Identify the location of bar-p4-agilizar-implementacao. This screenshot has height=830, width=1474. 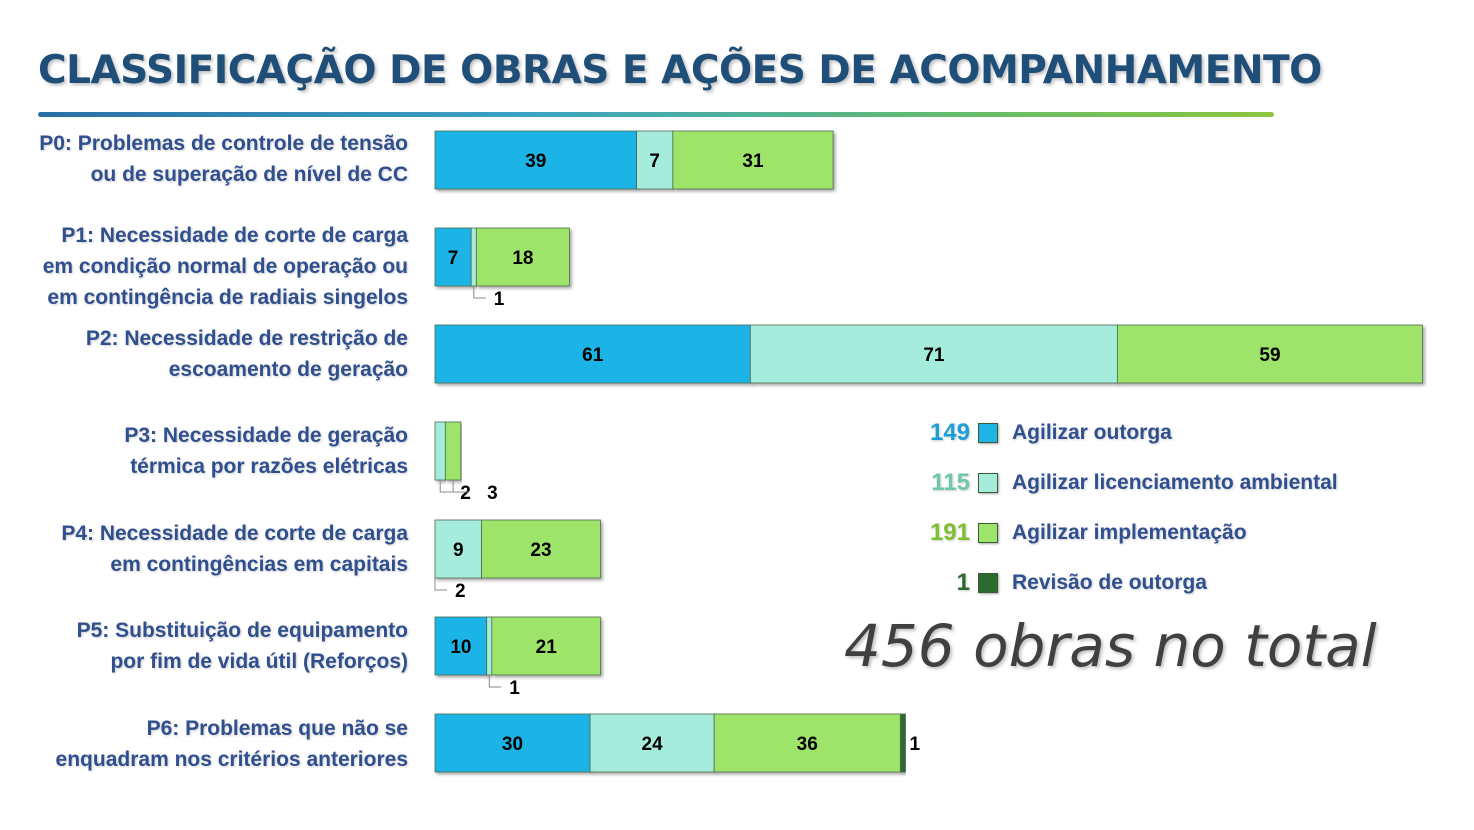
(541, 549).